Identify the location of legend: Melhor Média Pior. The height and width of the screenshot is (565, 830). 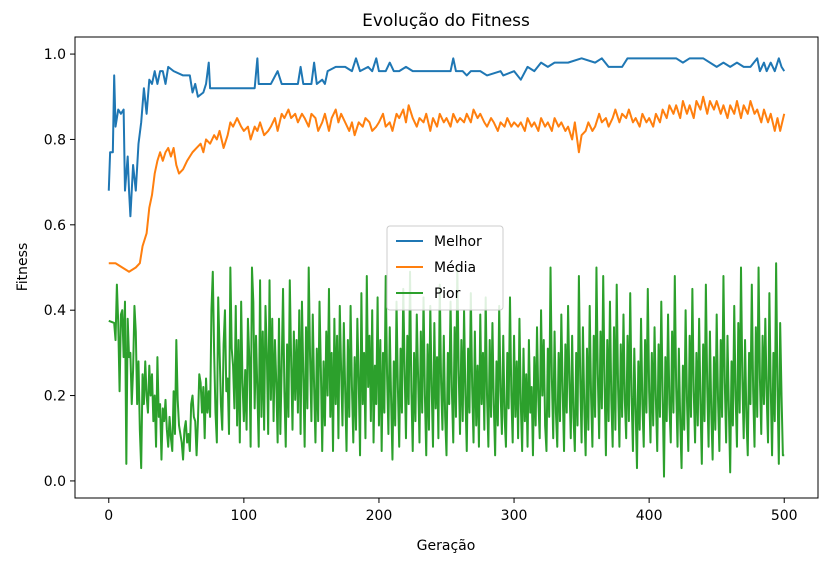
(445, 268).